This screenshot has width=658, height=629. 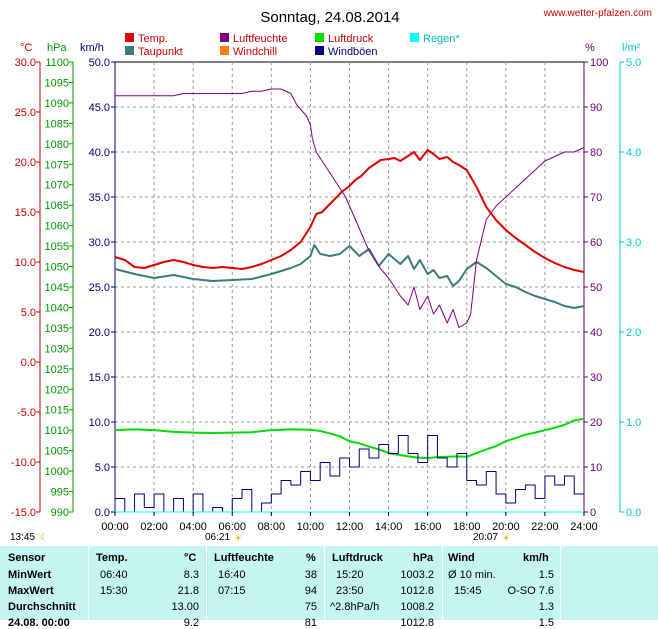 What do you see at coordinates (546, 575) in the screenshot?
I see `wind-value: 1.5` at bounding box center [546, 575].